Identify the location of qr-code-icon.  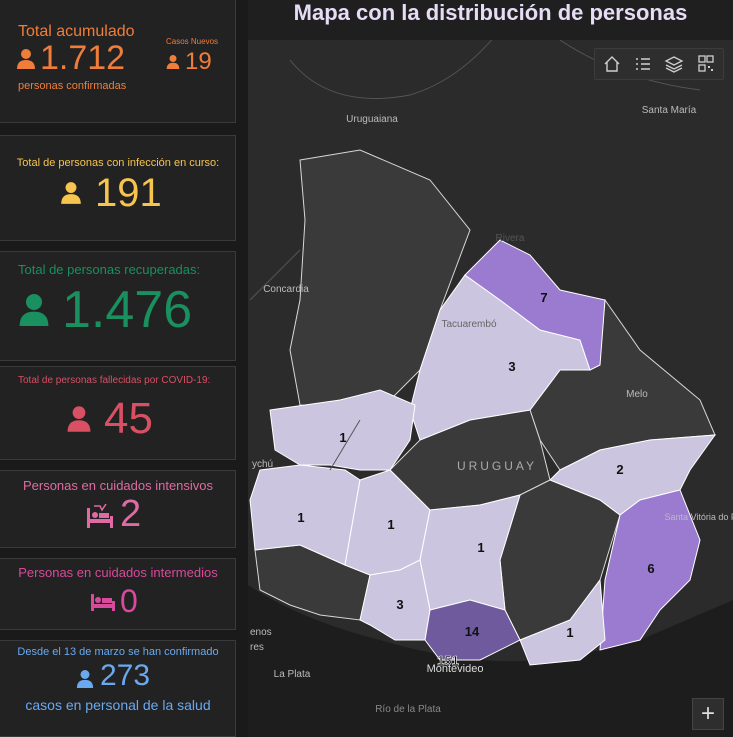
(706, 63).